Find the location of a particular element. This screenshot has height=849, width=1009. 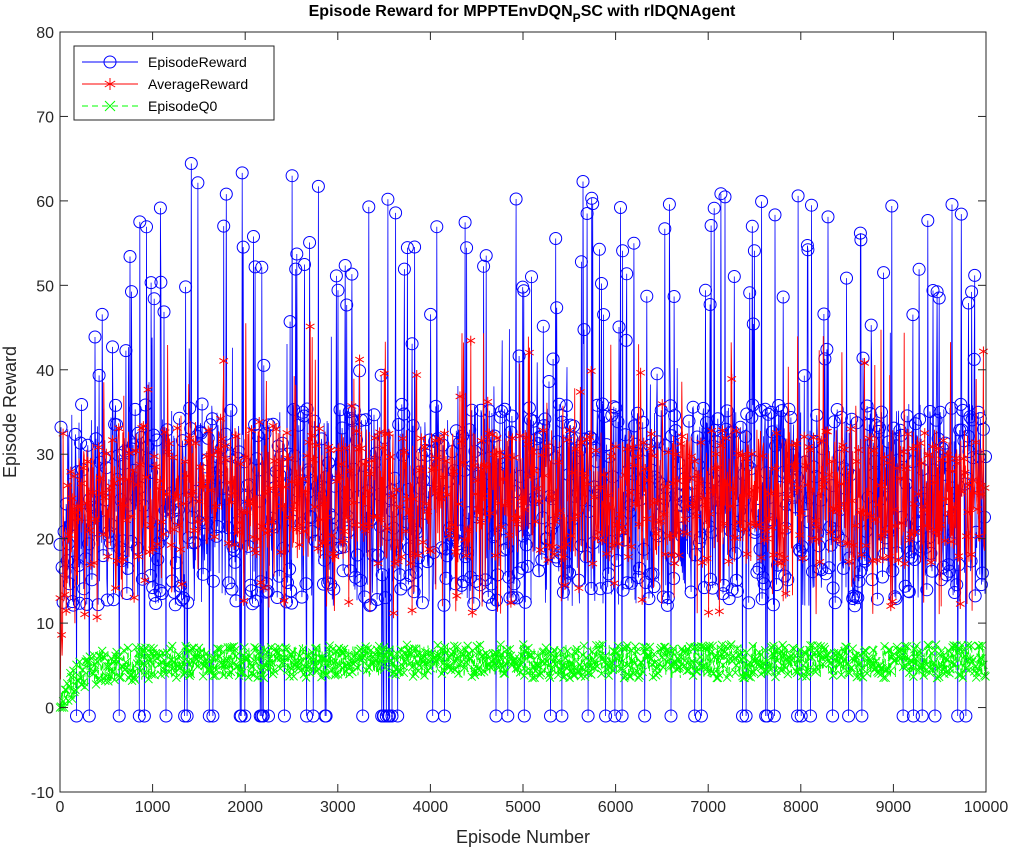

x-axis-label: Episode Number is located at coordinates (523, 837).